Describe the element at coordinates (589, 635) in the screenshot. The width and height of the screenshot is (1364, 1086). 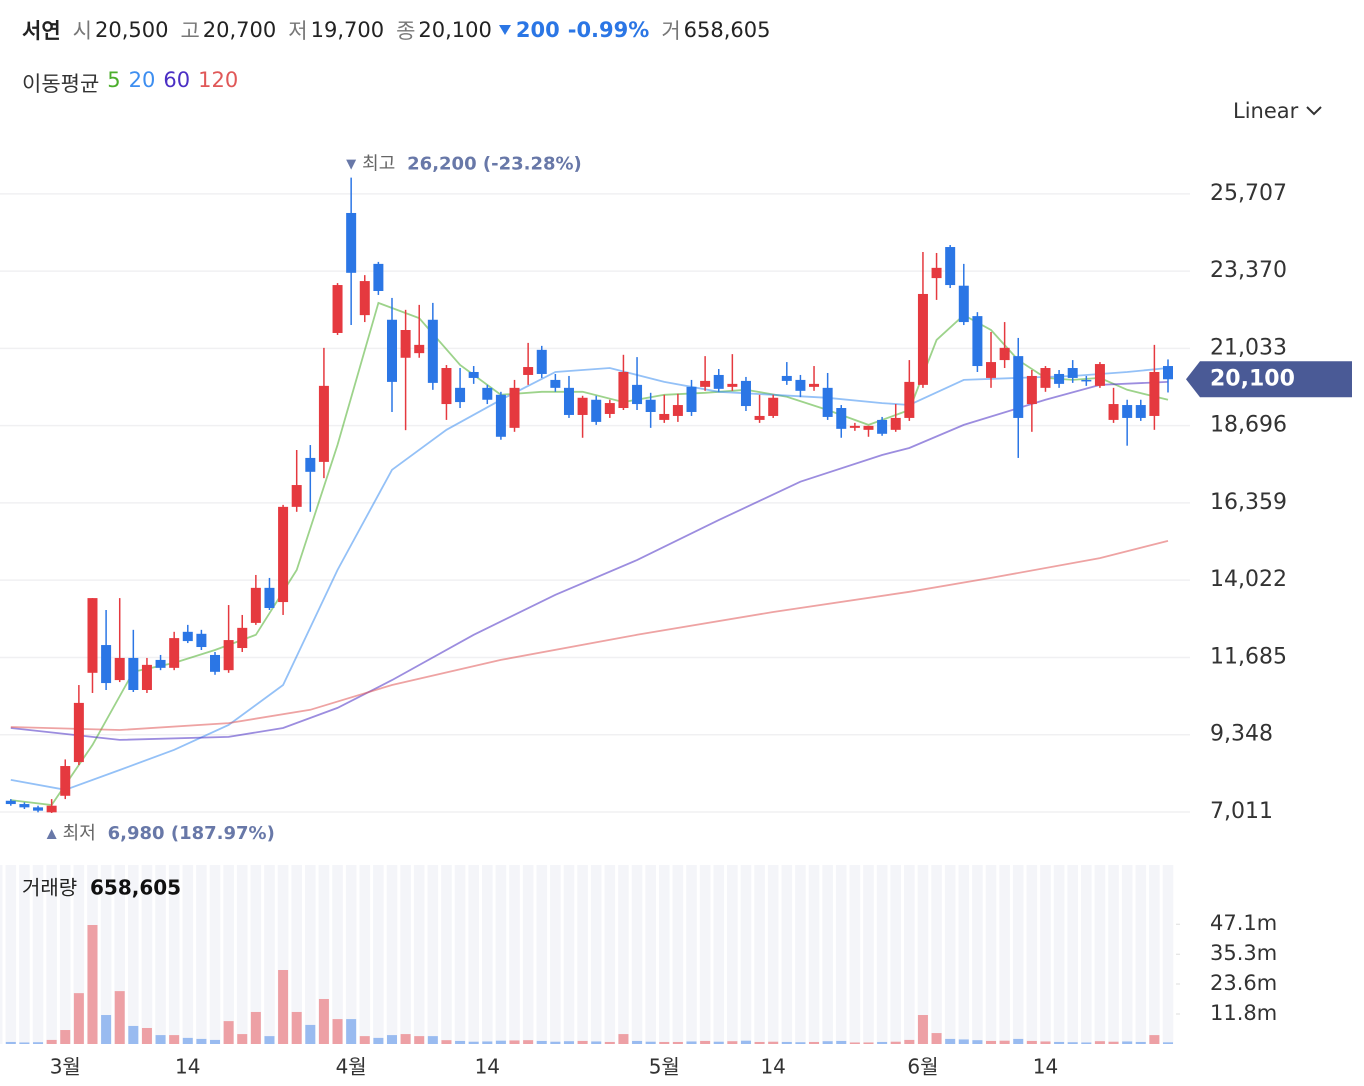
I see `ma-line` at that location.